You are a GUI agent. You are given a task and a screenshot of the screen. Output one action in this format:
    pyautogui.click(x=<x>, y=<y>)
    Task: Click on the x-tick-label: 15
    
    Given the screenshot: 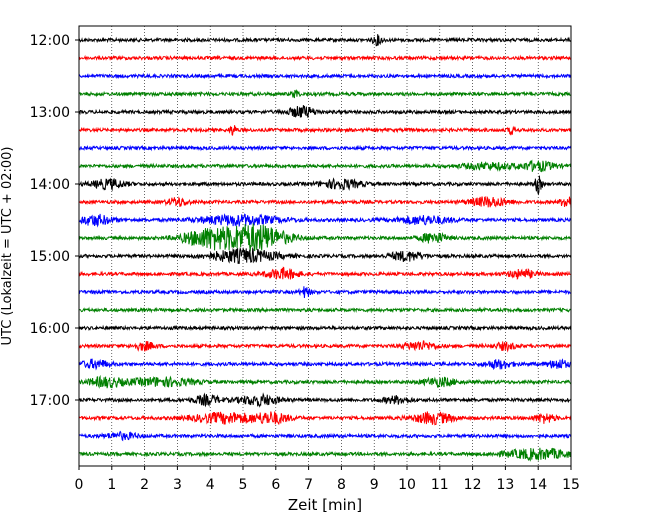 What is the action you would take?
    pyautogui.click(x=571, y=485)
    